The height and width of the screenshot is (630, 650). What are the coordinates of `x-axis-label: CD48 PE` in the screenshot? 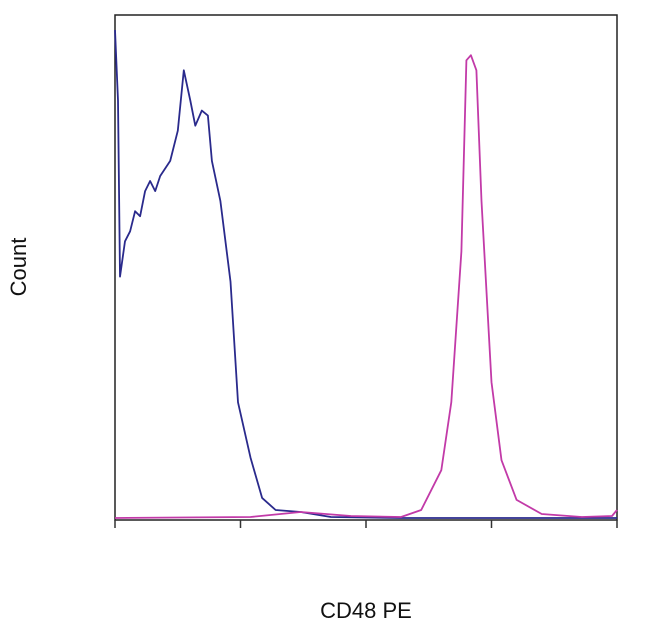 It's located at (366, 610).